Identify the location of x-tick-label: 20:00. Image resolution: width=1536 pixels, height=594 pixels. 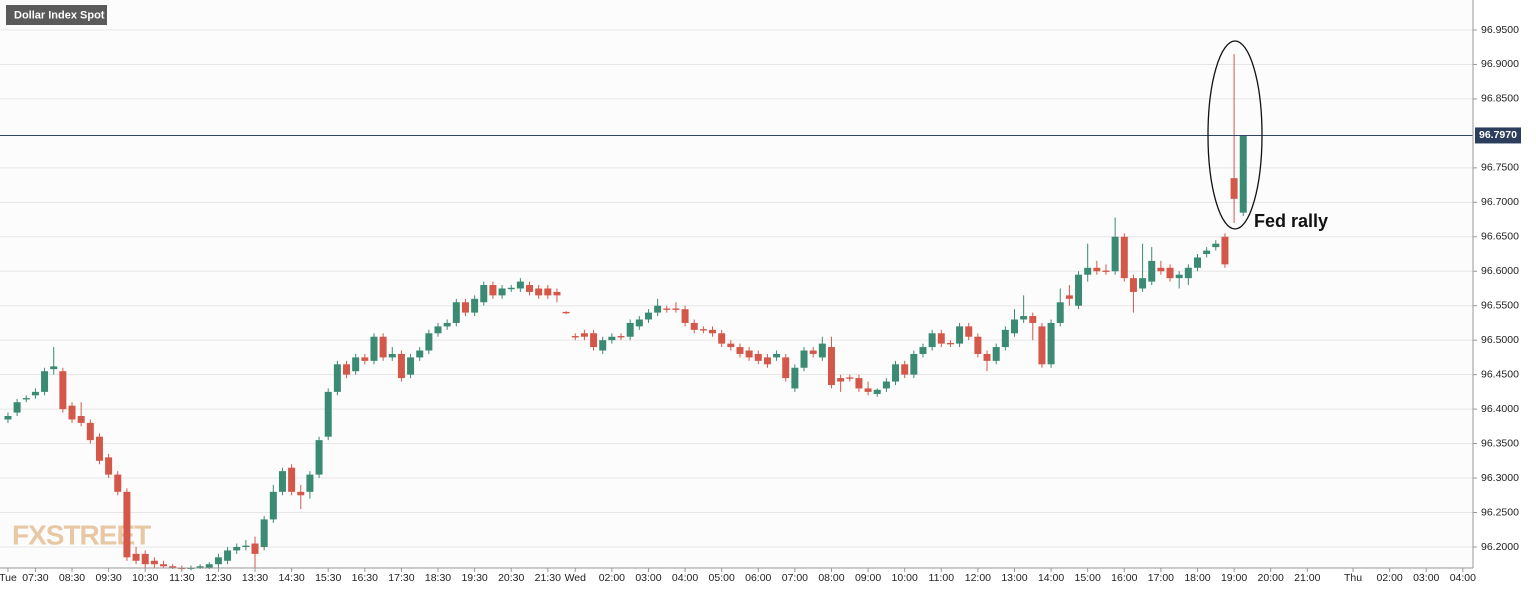
(1271, 578).